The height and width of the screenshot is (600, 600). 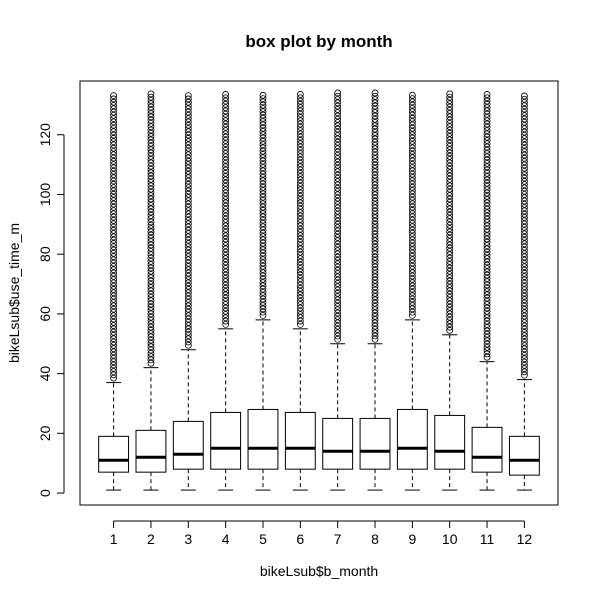 What do you see at coordinates (188, 539) in the screenshot?
I see `x-tick-label: 3` at bounding box center [188, 539].